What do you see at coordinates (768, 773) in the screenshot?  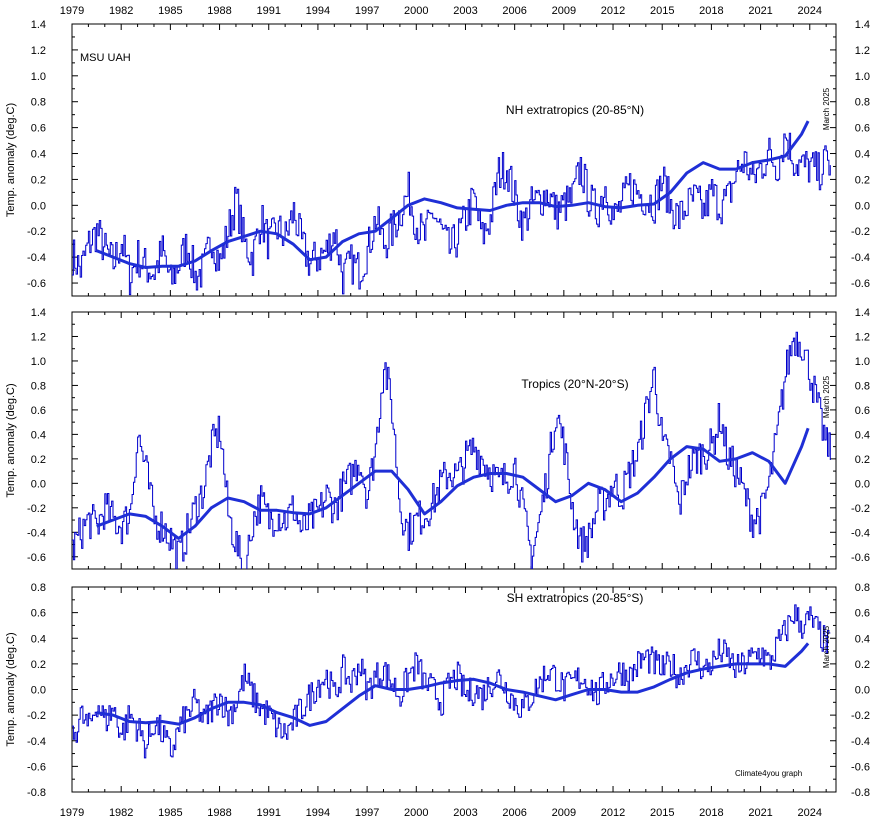 I see `credit-label: Climate4you graph` at bounding box center [768, 773].